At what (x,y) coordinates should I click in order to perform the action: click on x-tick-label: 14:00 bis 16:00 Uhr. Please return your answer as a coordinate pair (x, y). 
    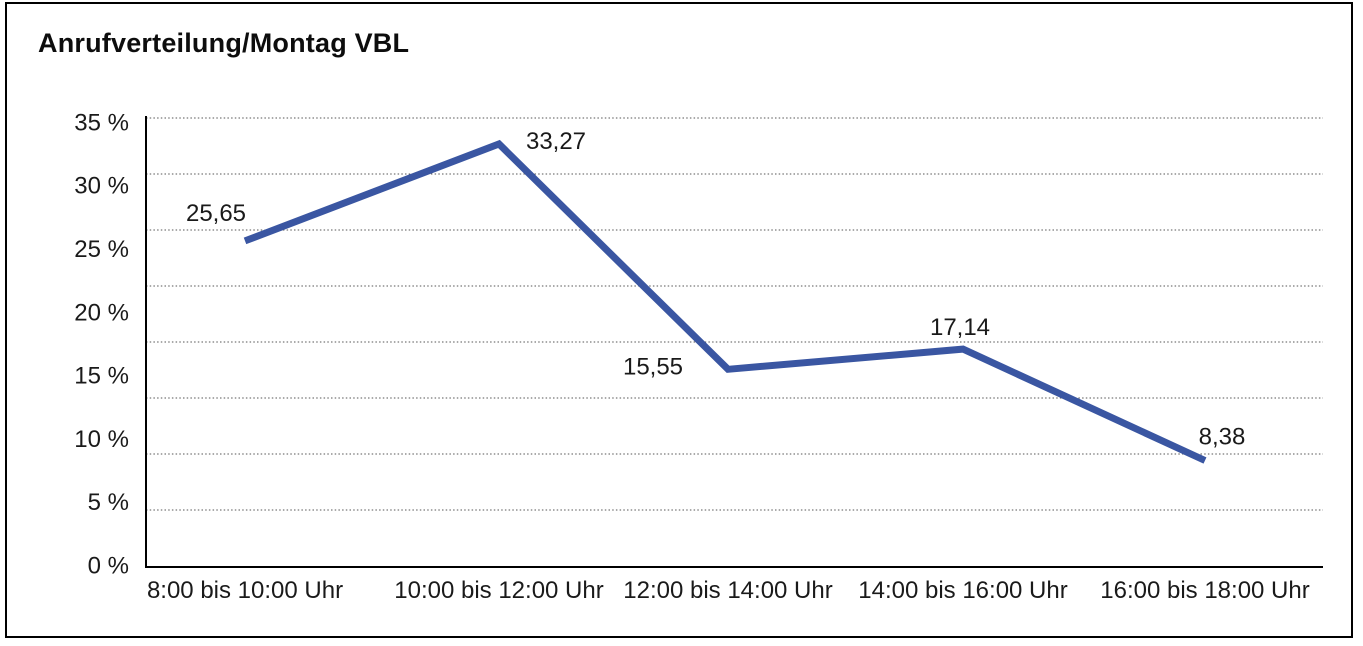
    Looking at the image, I should click on (962, 590).